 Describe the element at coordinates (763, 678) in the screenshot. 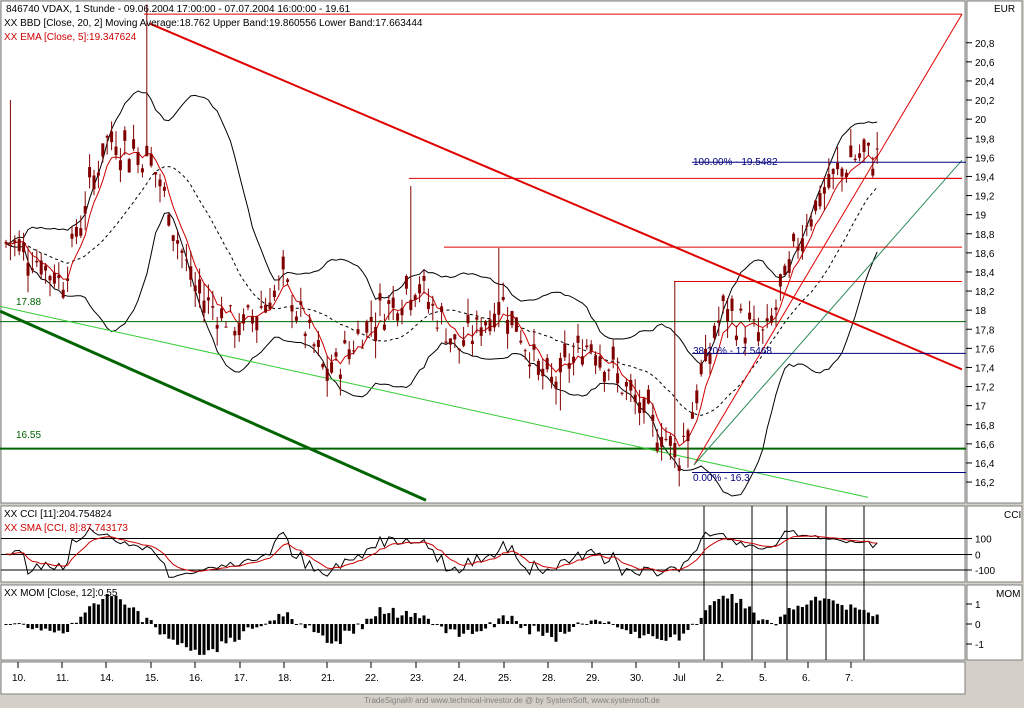

I see `date-tick-label: 5.` at that location.